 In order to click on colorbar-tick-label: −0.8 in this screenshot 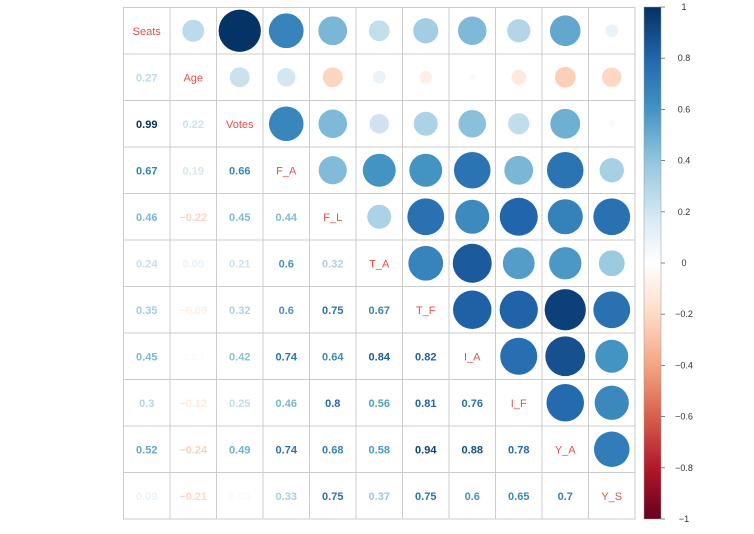, I will do `click(684, 468)`.